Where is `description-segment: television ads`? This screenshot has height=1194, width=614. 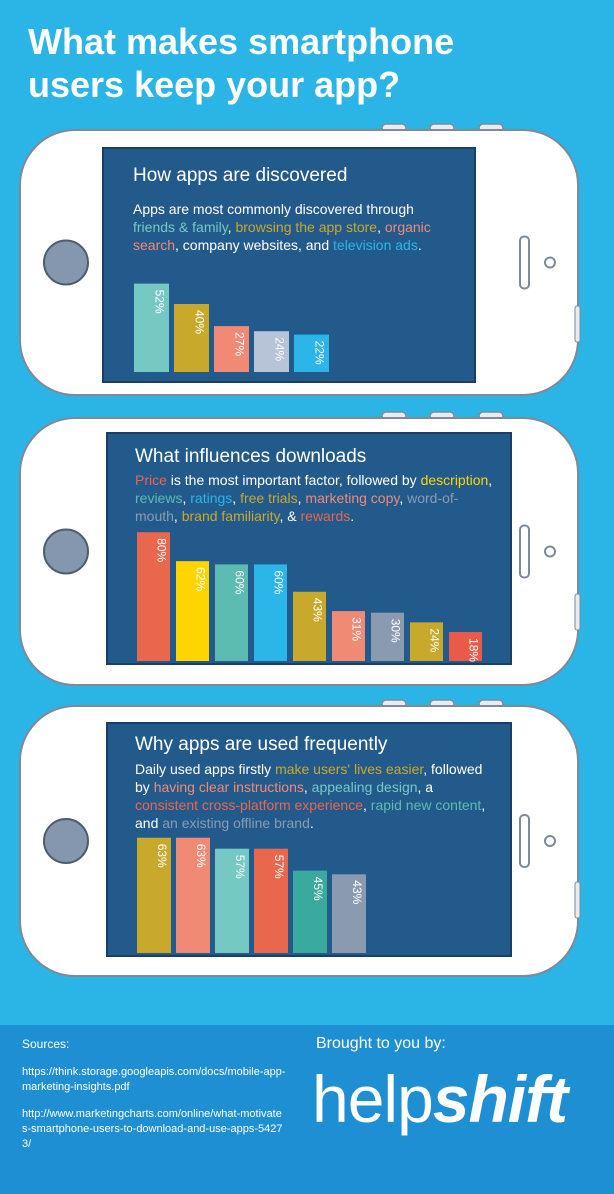
description-segment: television ads is located at coordinates (375, 245).